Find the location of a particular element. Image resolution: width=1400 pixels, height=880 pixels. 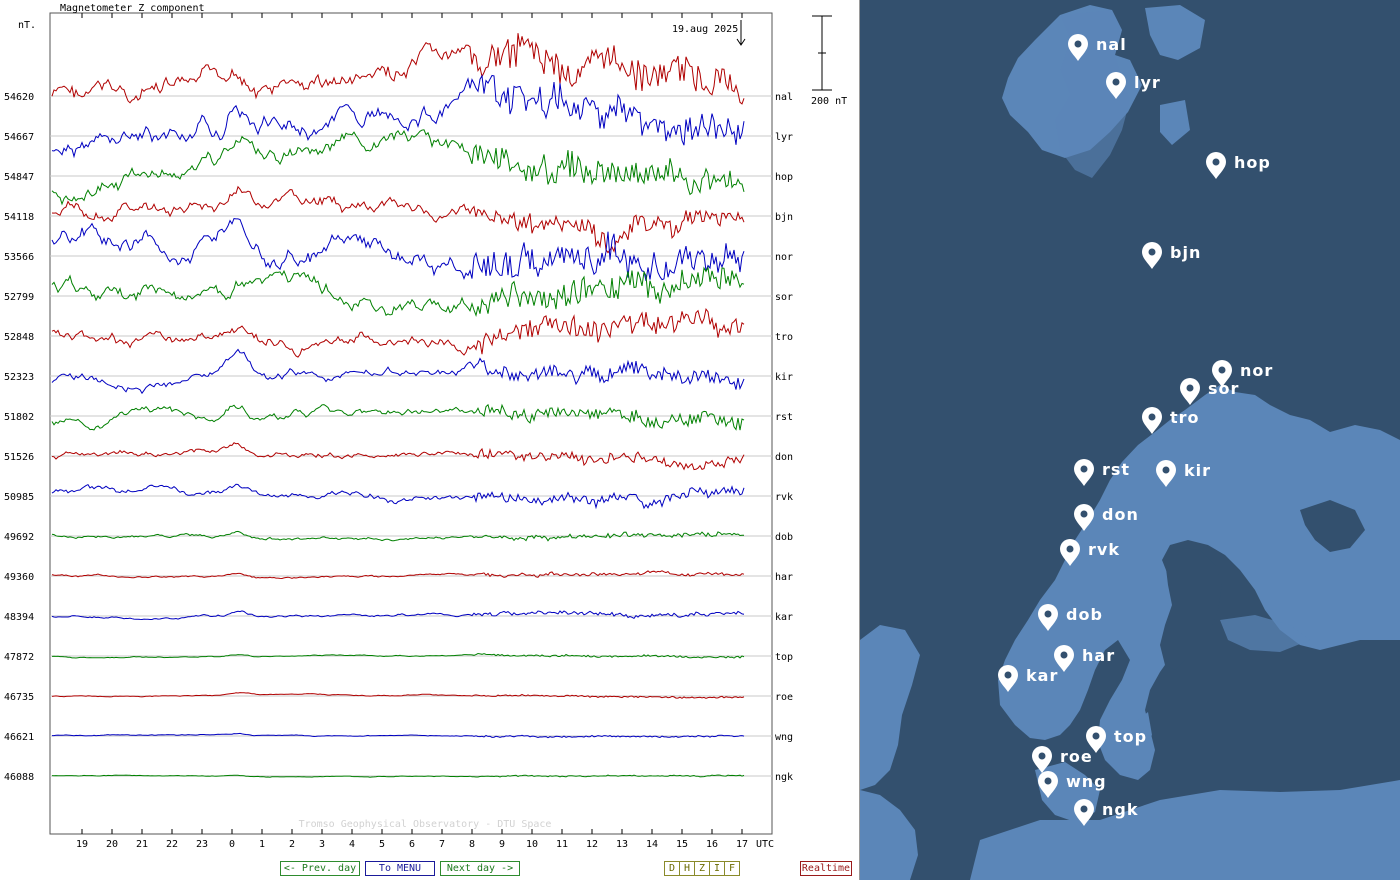

x-tick-label: 8 is located at coordinates (472, 844).